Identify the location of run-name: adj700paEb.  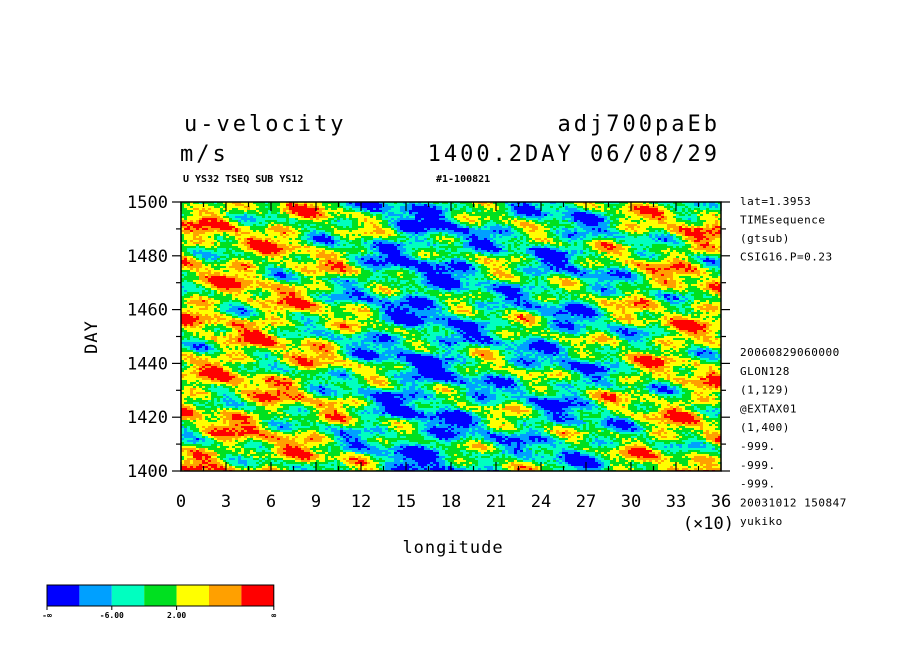
(639, 124).